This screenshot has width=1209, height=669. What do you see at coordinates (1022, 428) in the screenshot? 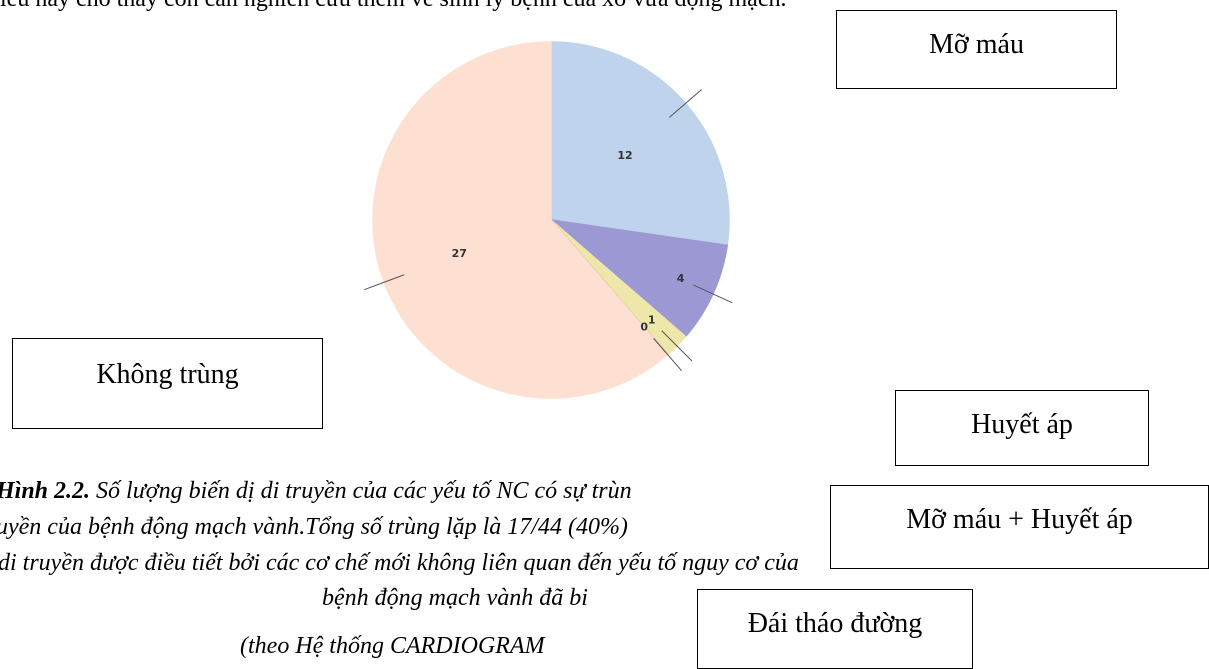
I see `category-box: Huyết áp` at bounding box center [1022, 428].